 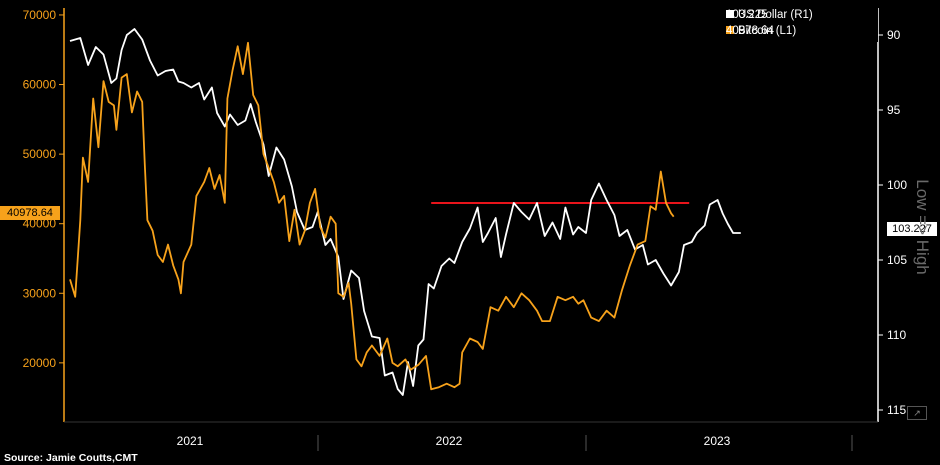 I want to click on legend-label-btc: Bitcoin (L1), so click(x=767, y=31).